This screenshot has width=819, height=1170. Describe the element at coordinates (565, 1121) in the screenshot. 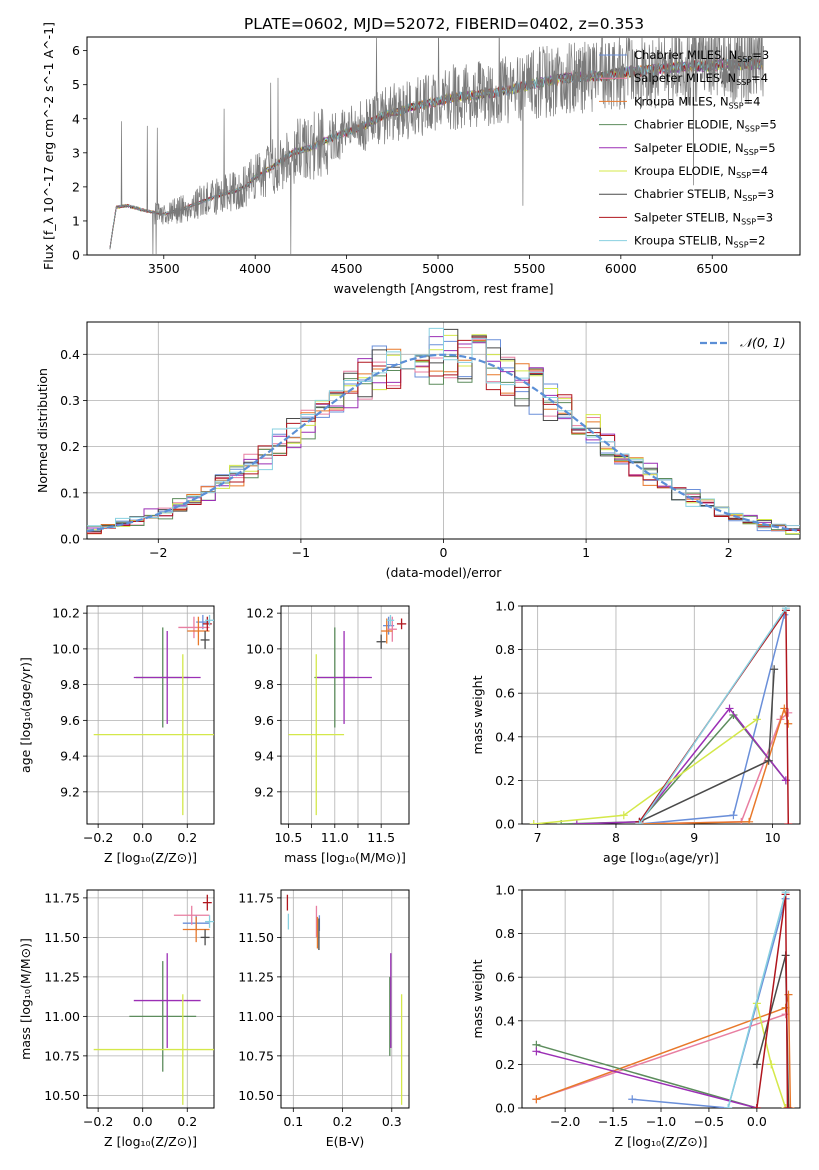

I see `x-tick-label: −2.0` at that location.